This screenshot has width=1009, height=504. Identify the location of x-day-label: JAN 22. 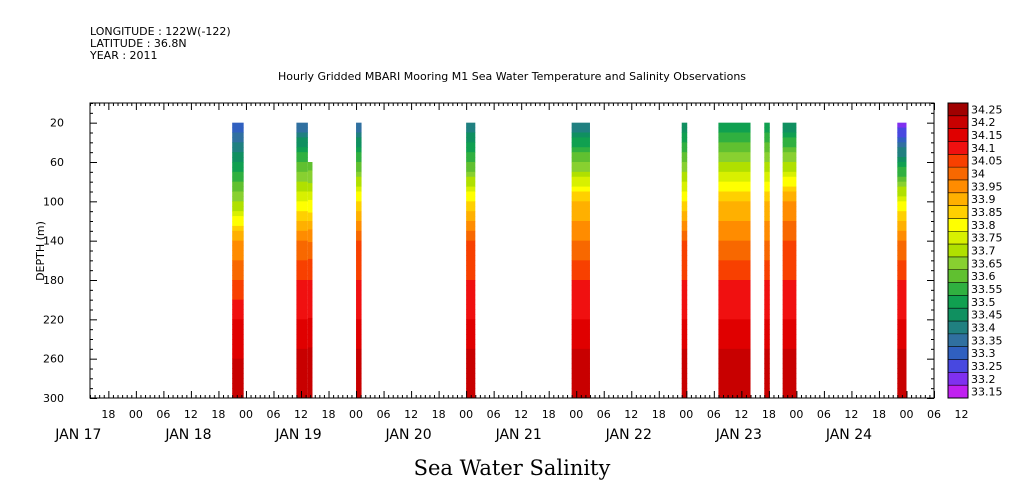
(628, 435).